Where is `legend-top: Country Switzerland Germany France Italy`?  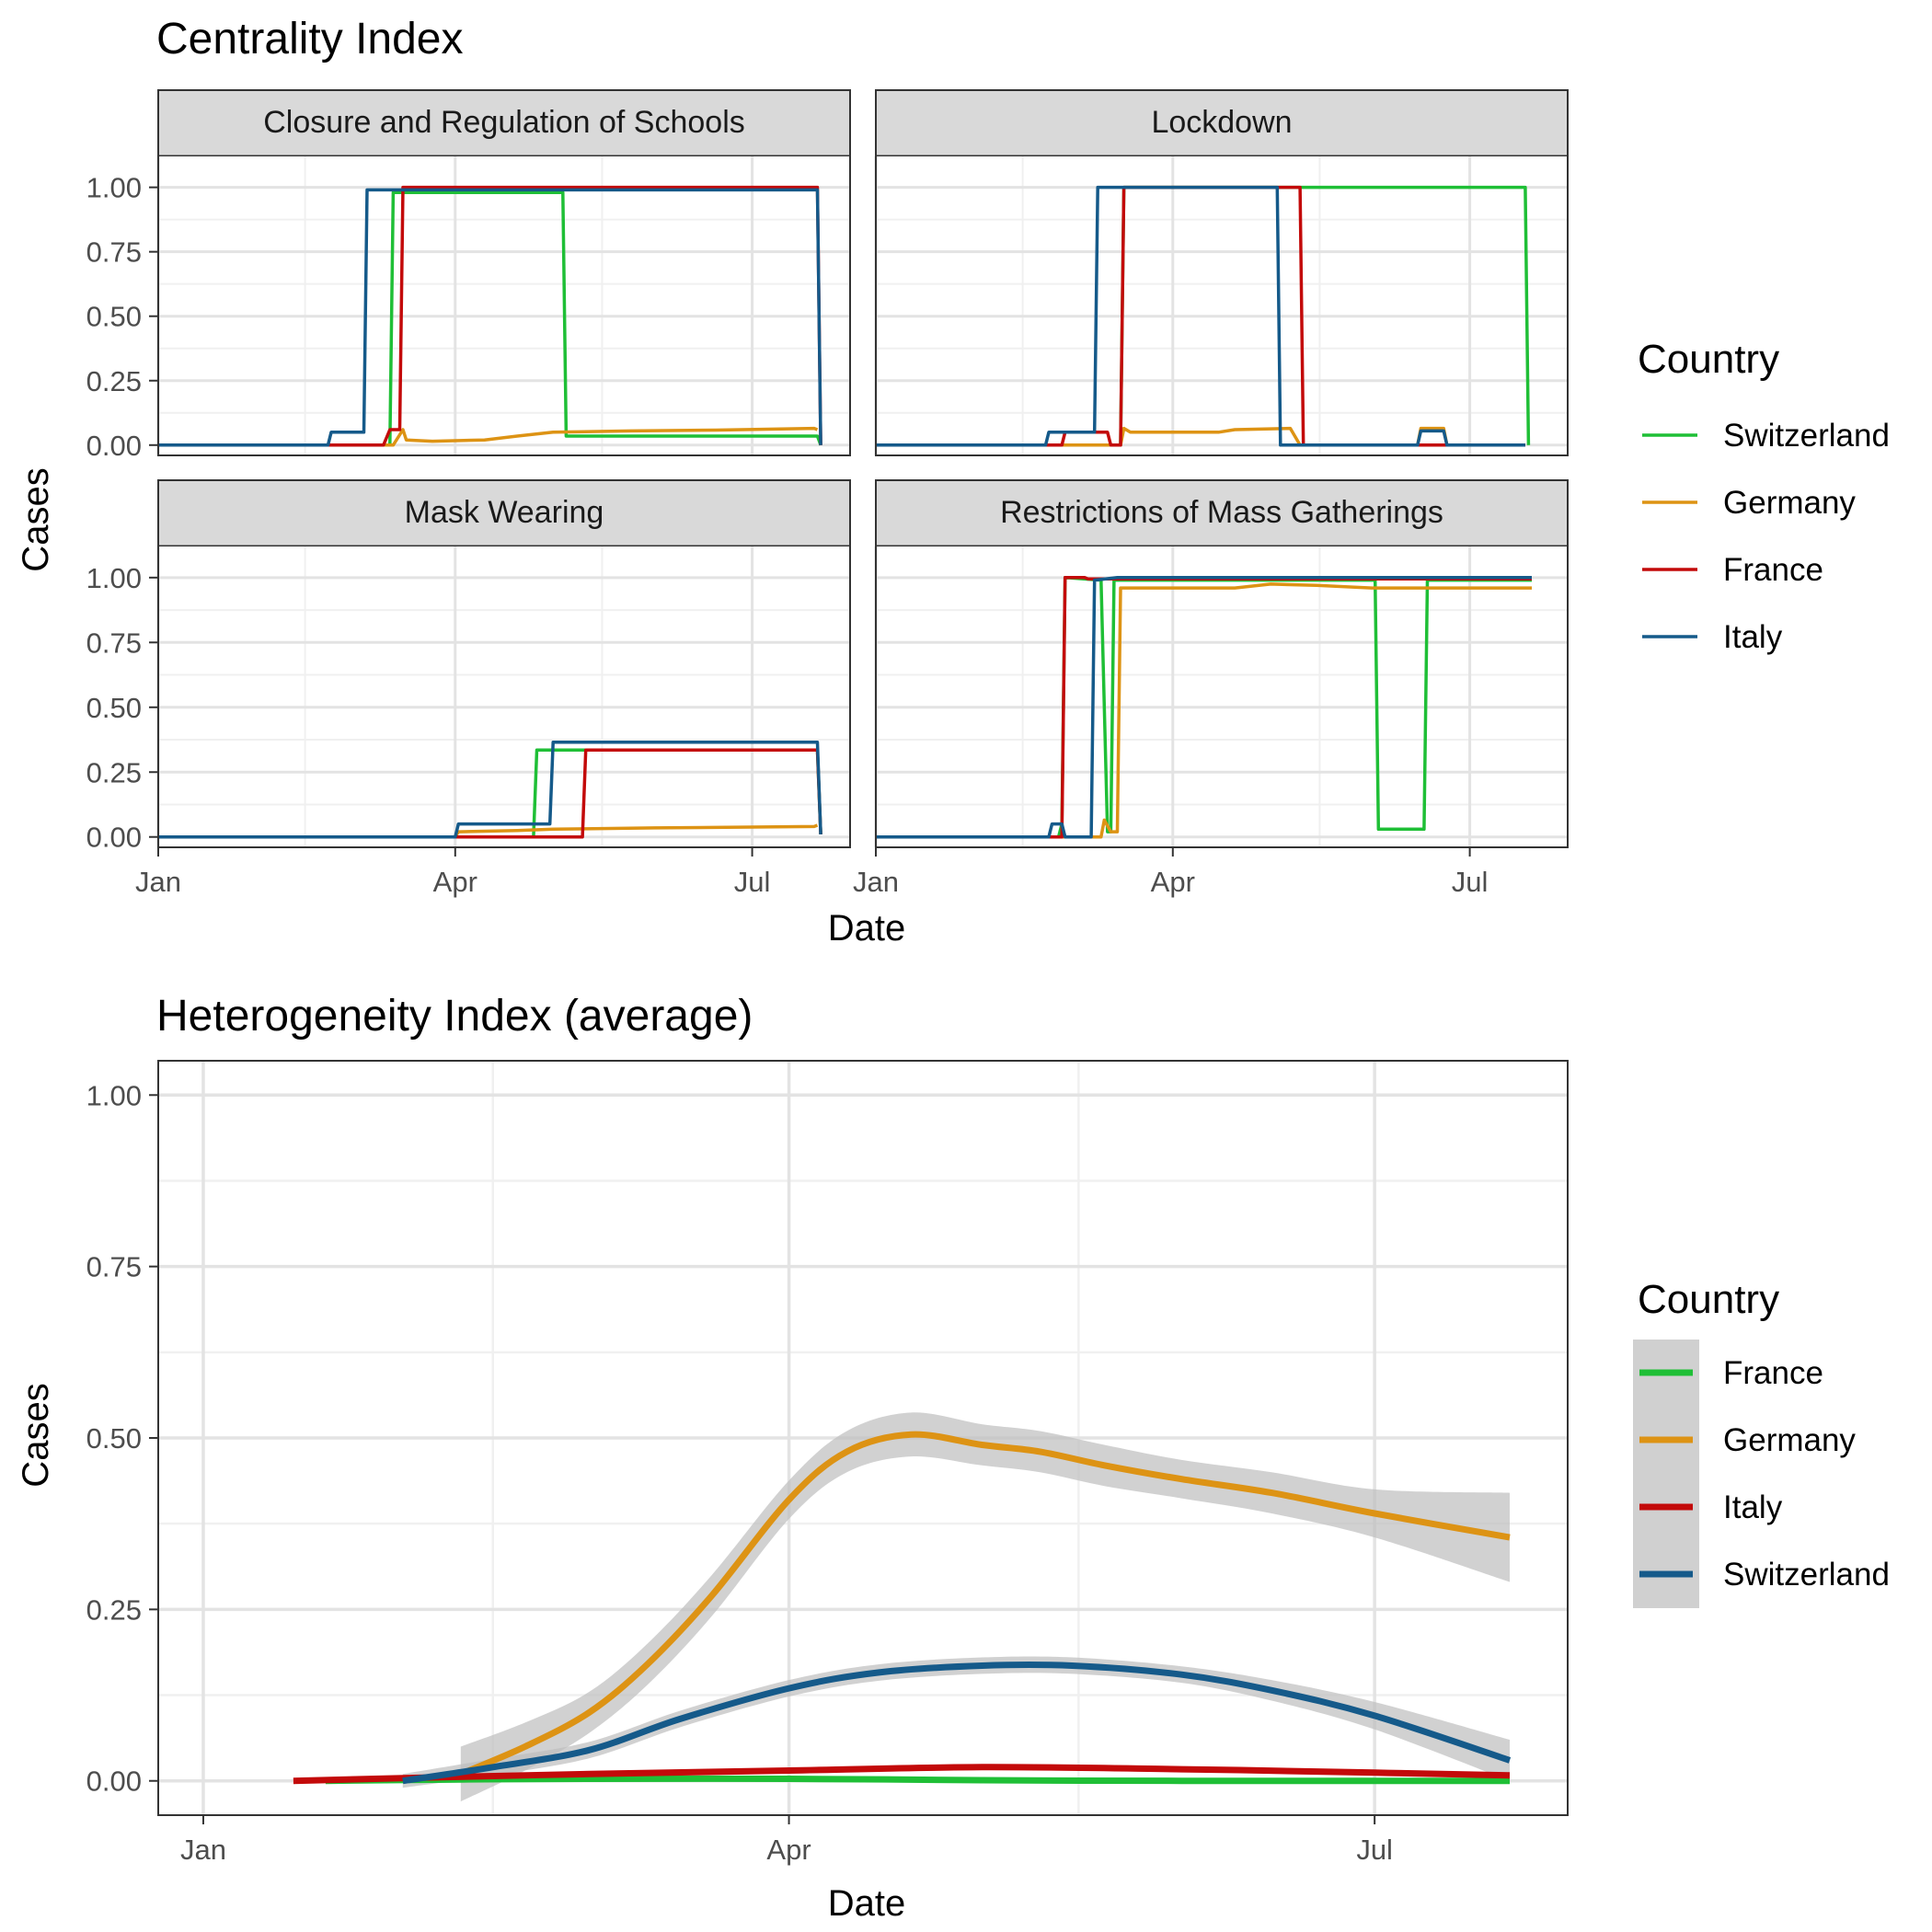
legend-top: Country Switzerland Germany France Italy is located at coordinates (1764, 496).